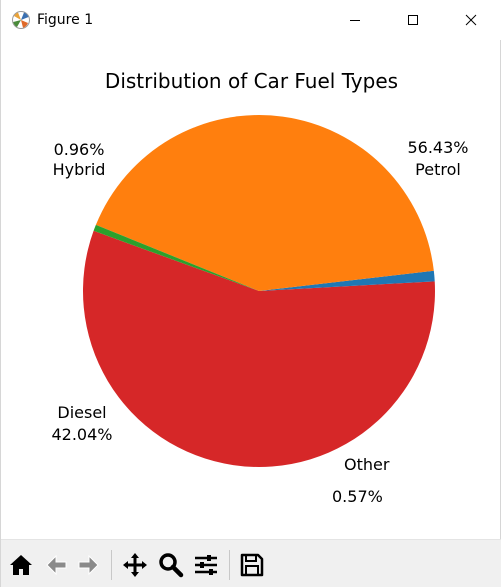 The image size is (501, 587). I want to click on home-icon, so click(21, 565).